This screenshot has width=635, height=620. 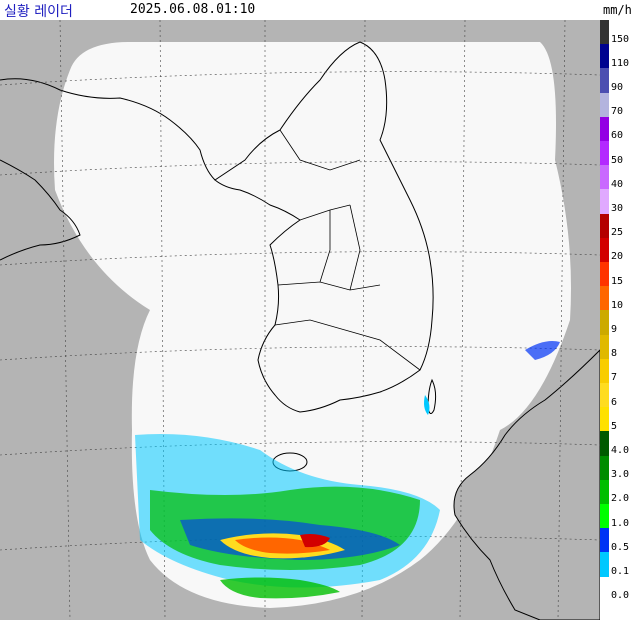 I want to click on legend-label: 0.5, so click(x=620, y=547).